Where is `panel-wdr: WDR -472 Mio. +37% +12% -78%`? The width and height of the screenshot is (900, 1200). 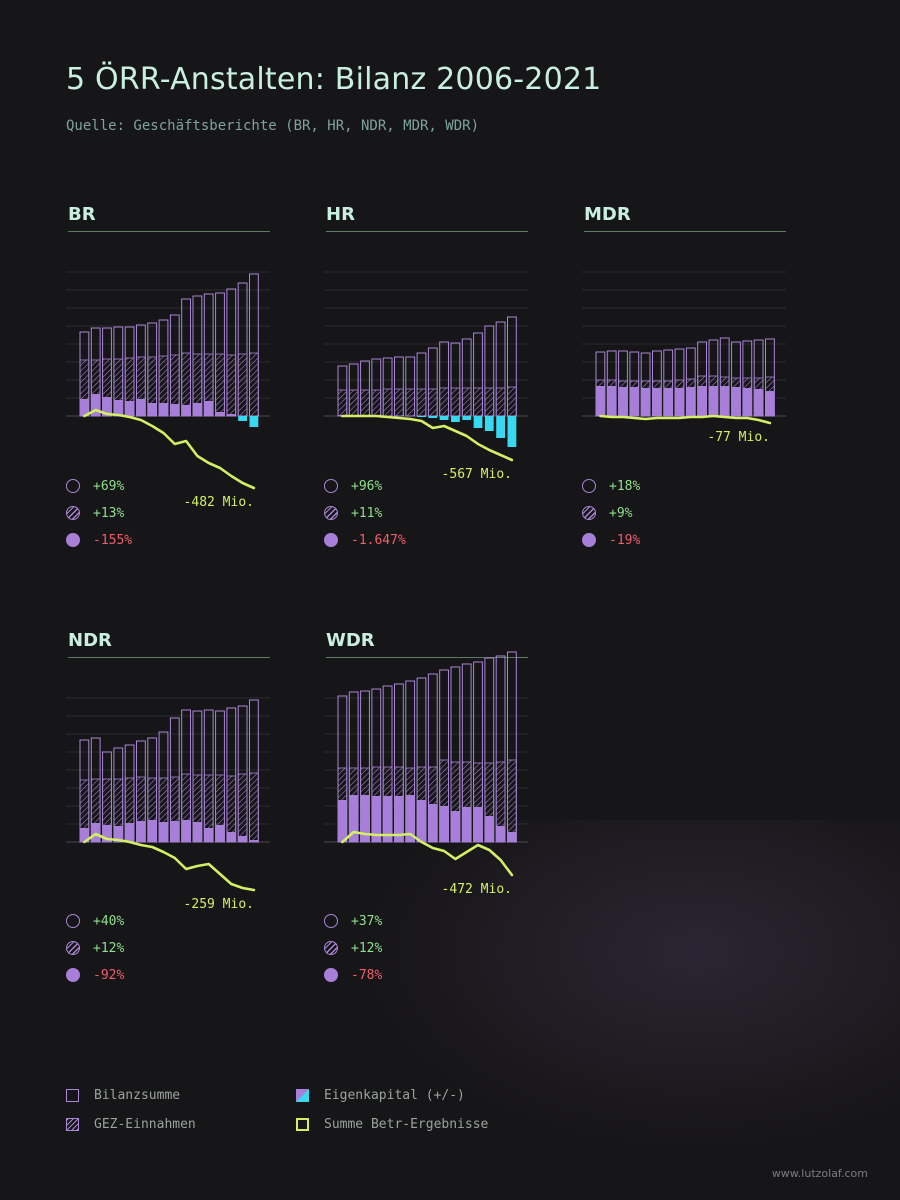 panel-wdr: WDR -472 Mio. +37% +12% -78% is located at coordinates (429, 810).